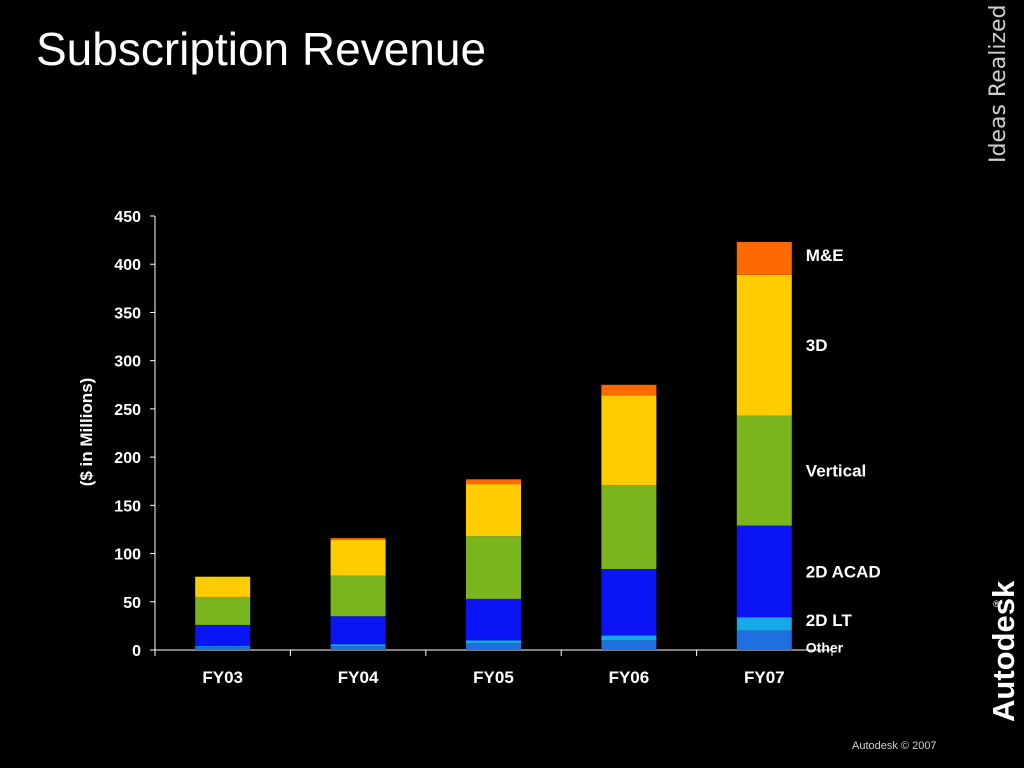 The width and height of the screenshot is (1024, 768). What do you see at coordinates (127, 458) in the screenshot?
I see `y-tick-label: 200` at bounding box center [127, 458].